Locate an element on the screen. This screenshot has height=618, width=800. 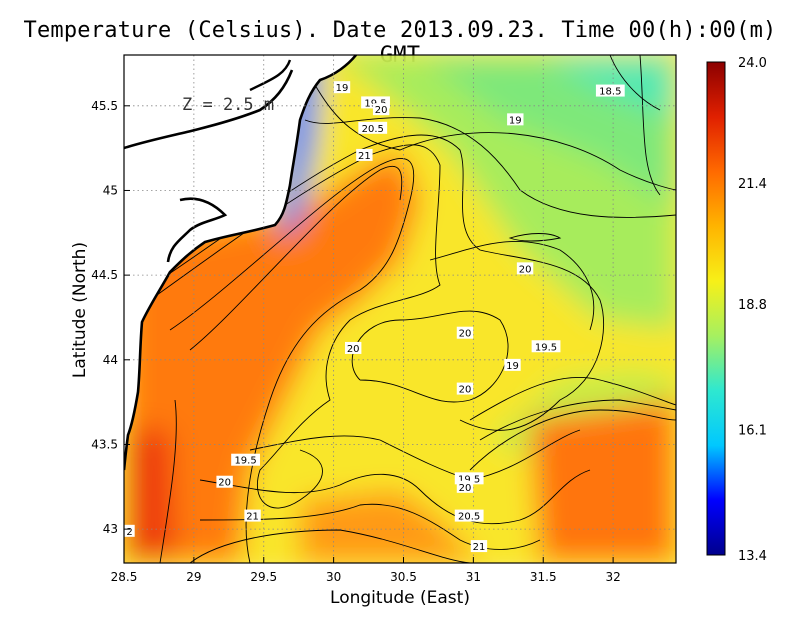
colorbar-ticks: 24.0 21.4 18.8 16.1 13.4 is located at coordinates (752, 310).